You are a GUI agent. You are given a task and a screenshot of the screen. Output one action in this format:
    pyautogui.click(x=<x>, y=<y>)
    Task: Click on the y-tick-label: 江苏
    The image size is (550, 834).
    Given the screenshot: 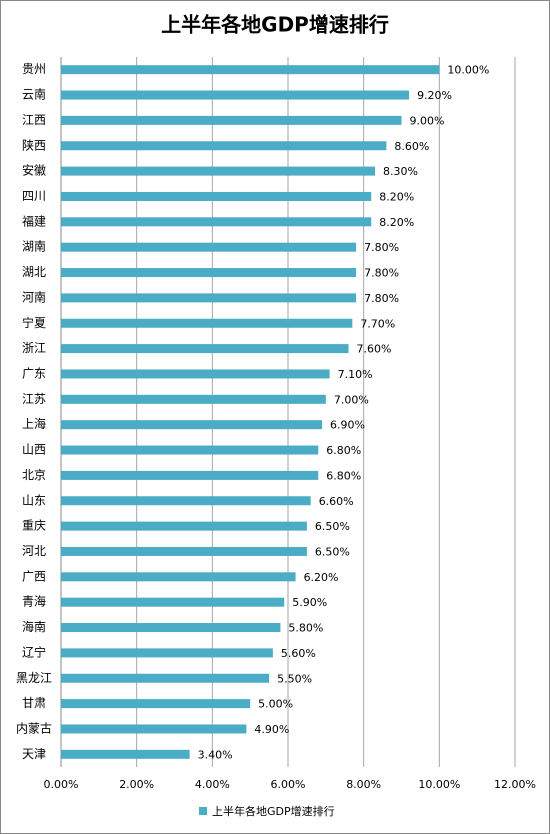 What is the action you would take?
    pyautogui.click(x=34, y=399)
    